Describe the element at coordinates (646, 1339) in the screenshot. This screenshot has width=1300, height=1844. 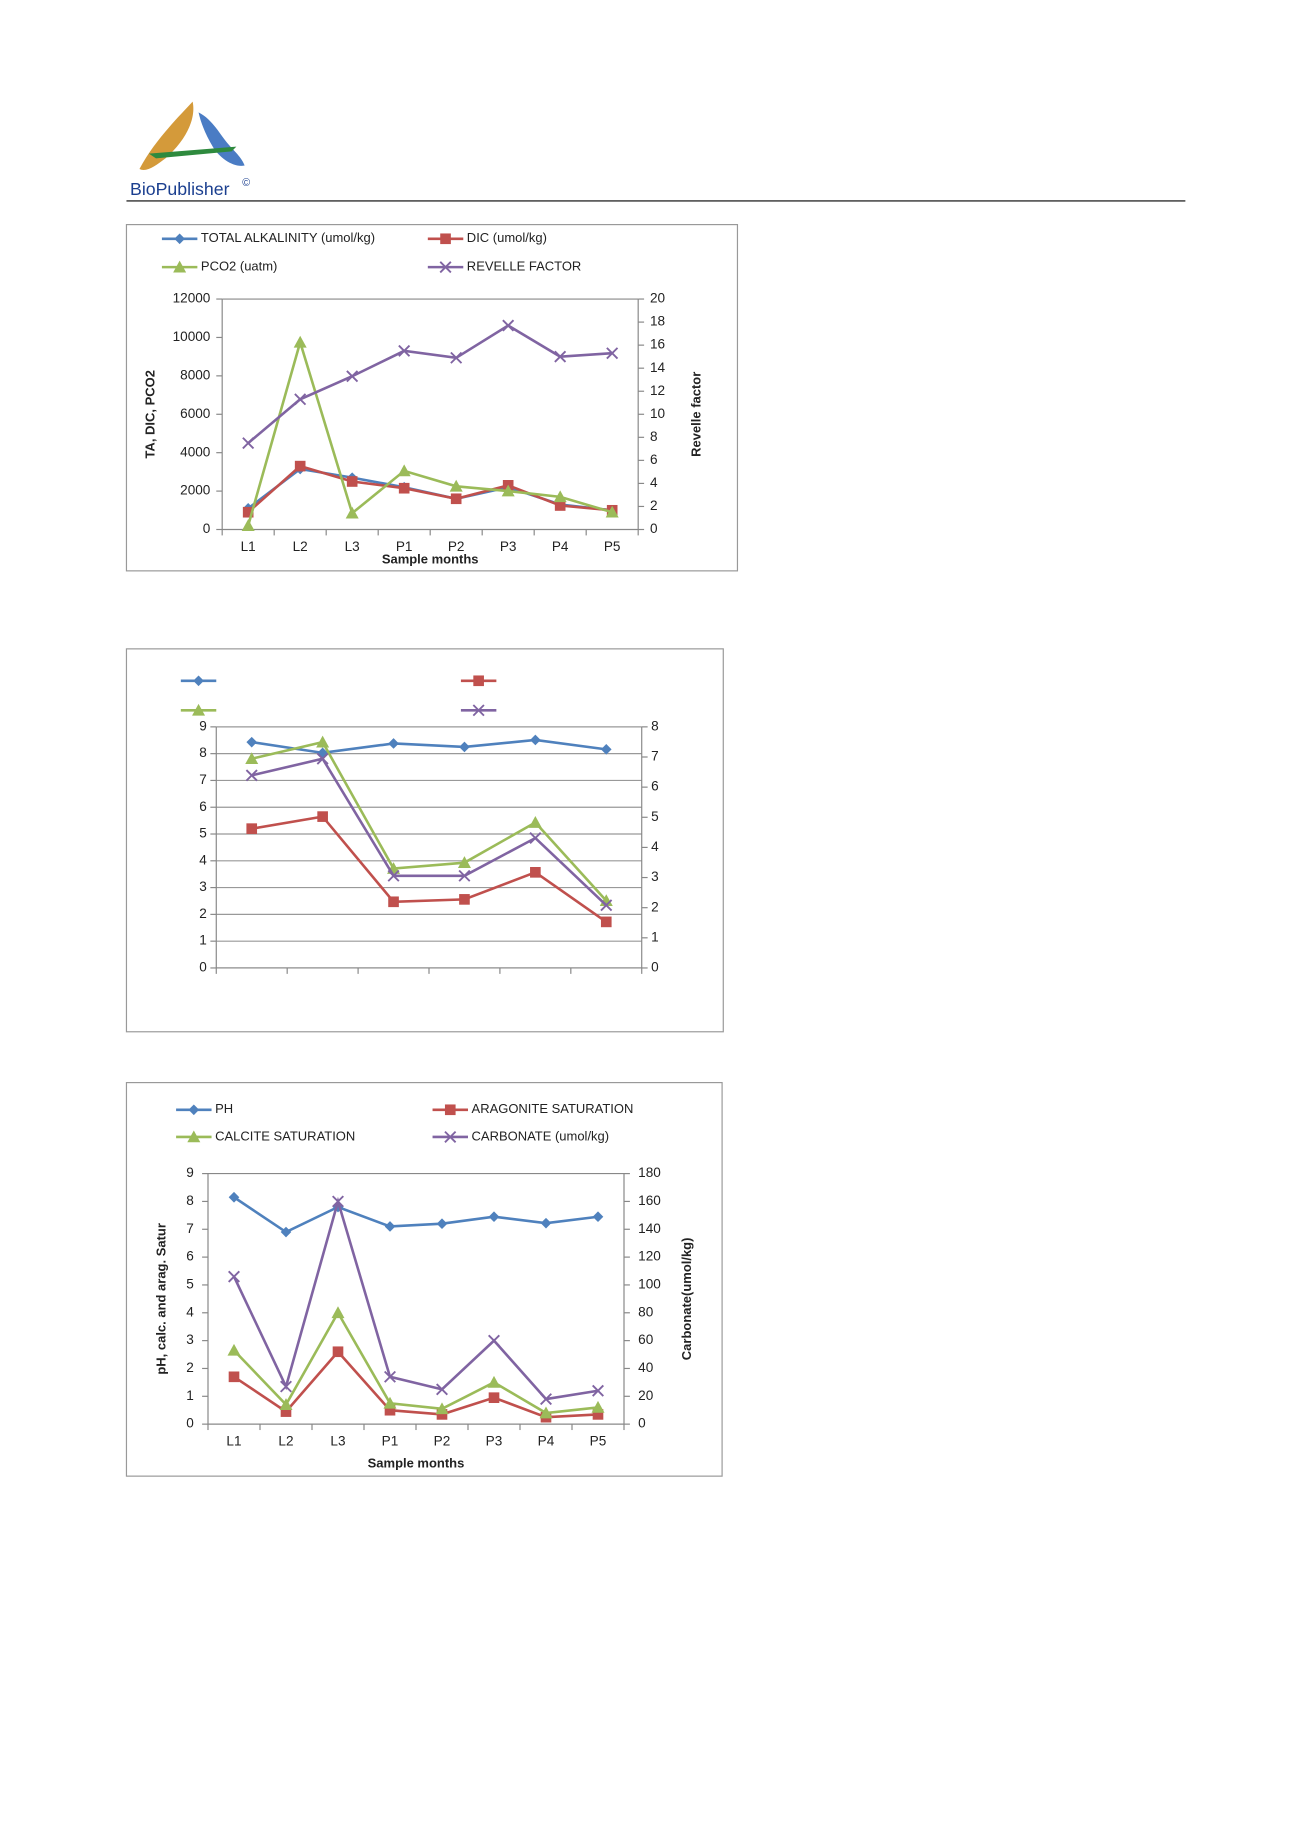
I see `y2-tick-label: 60` at that location.